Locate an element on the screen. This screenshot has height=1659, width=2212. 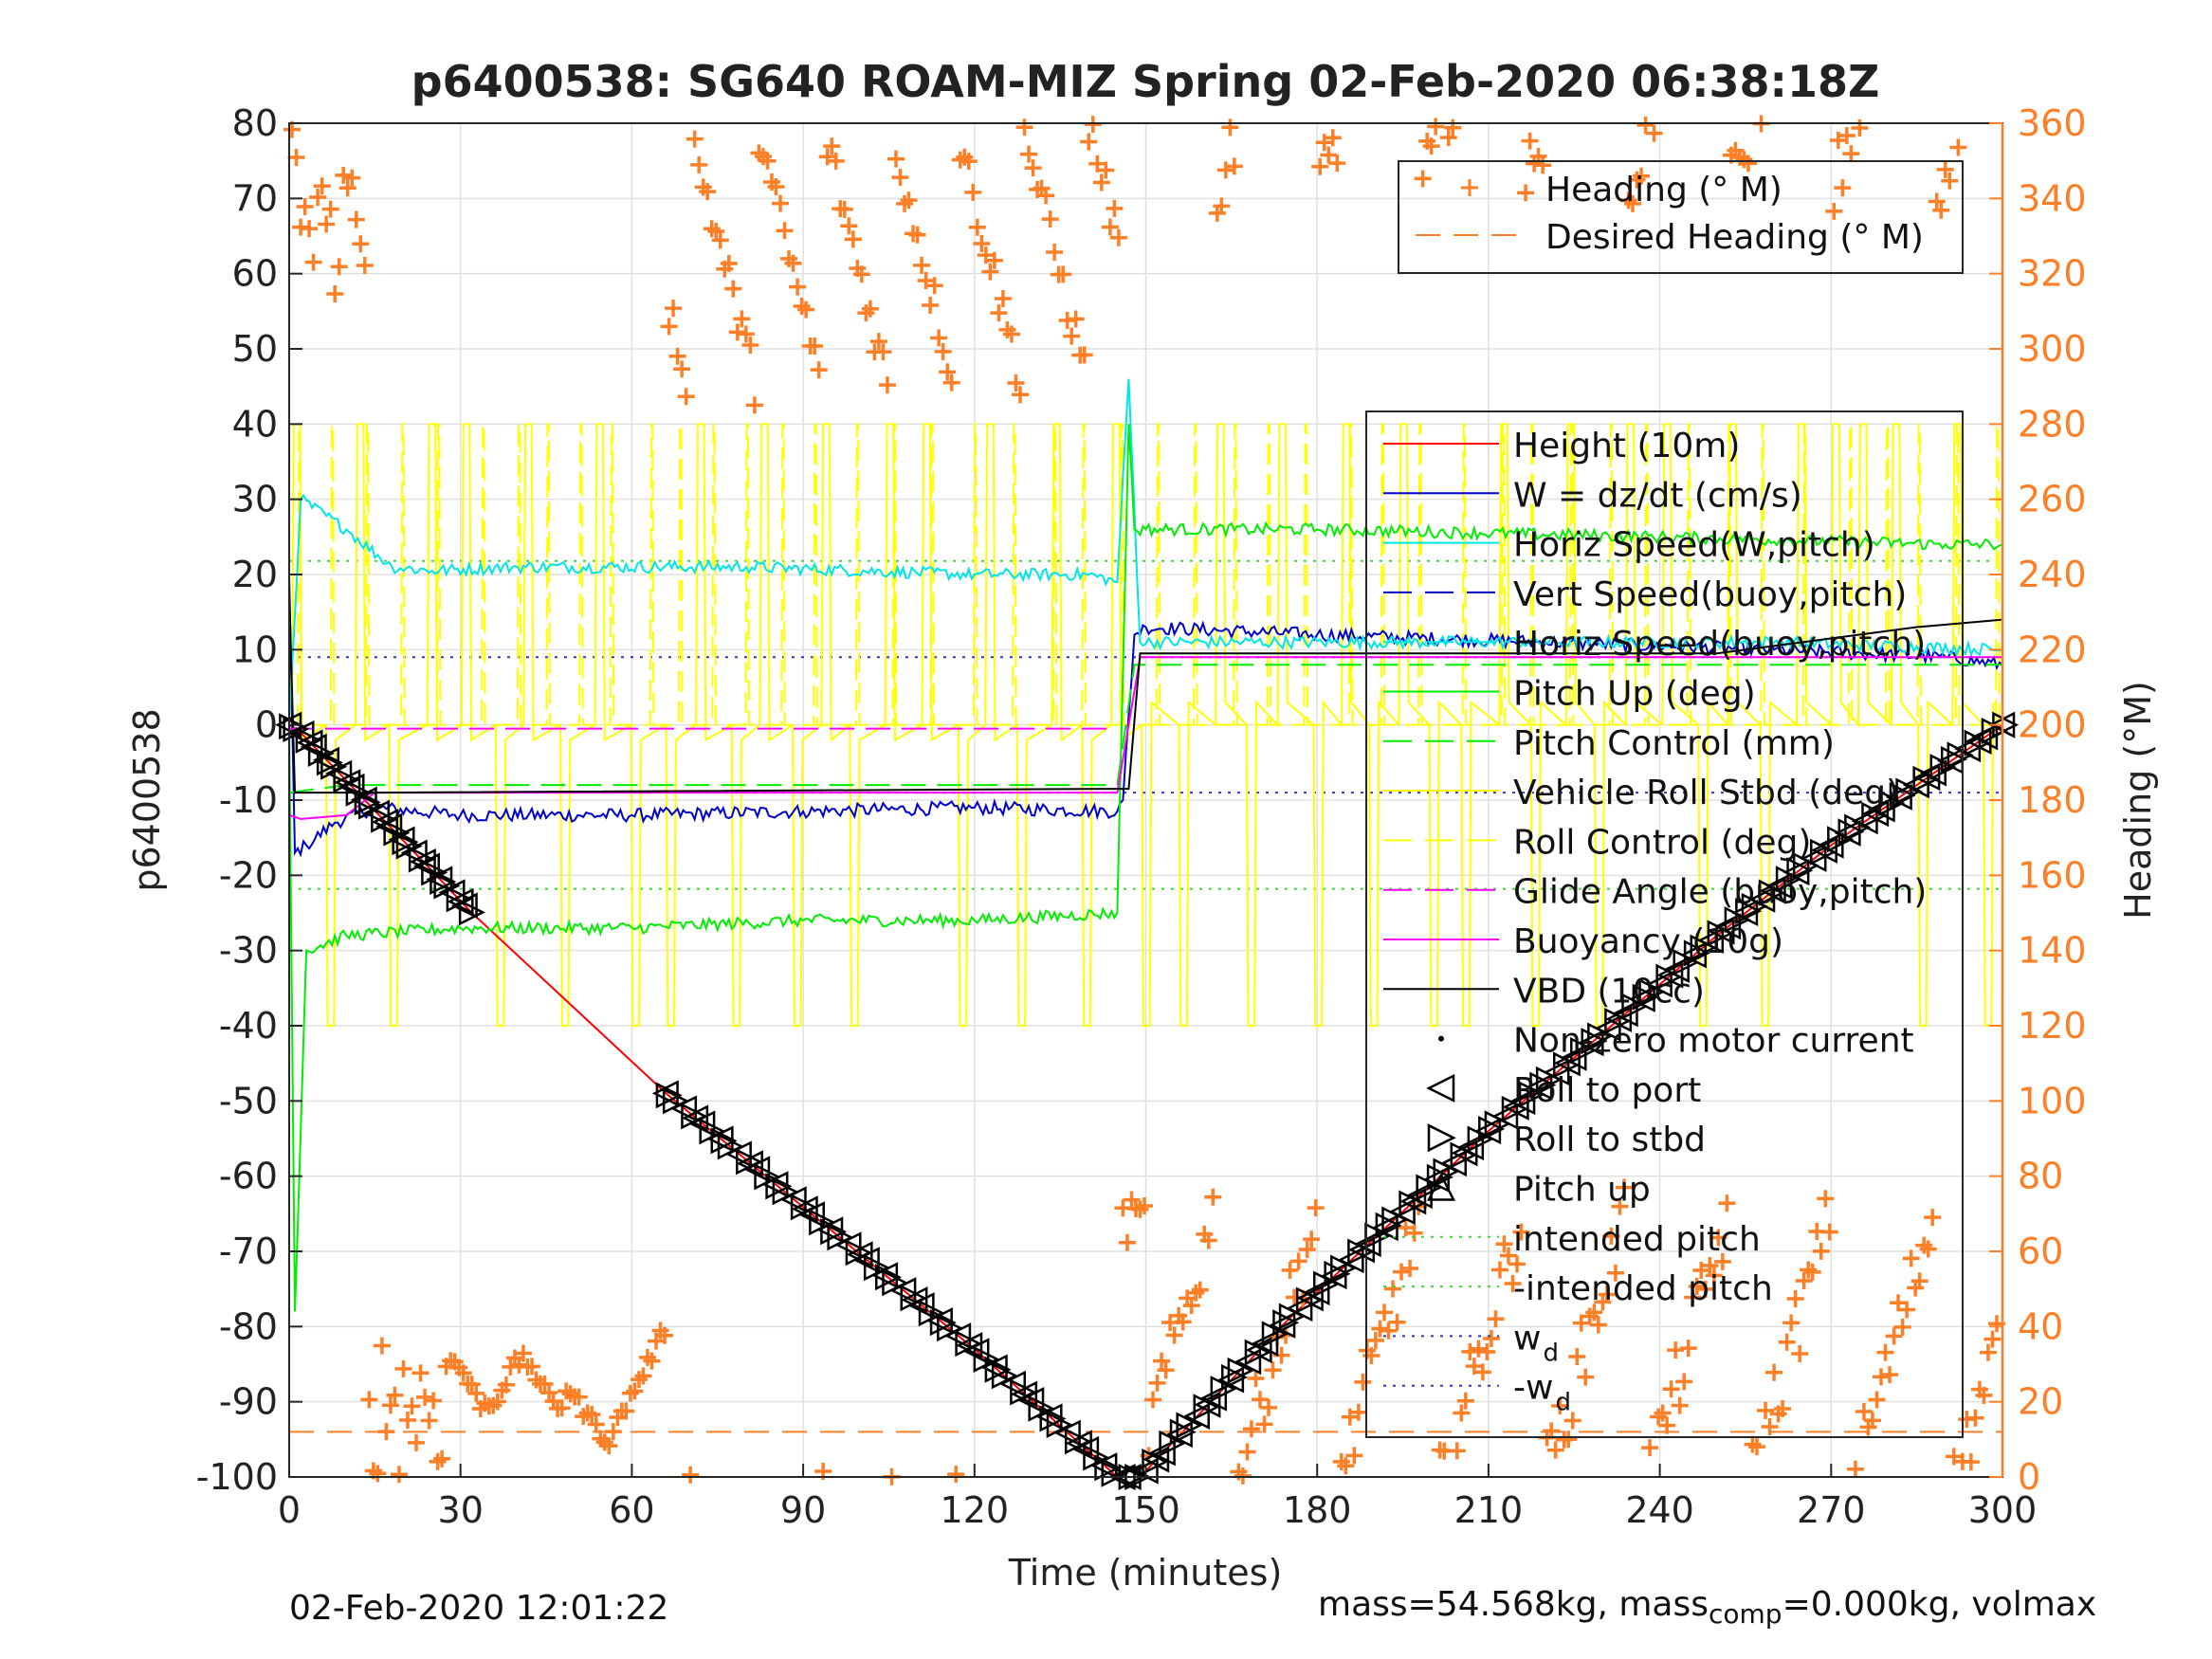
y2-tick-label: 160 is located at coordinates (2052, 875).